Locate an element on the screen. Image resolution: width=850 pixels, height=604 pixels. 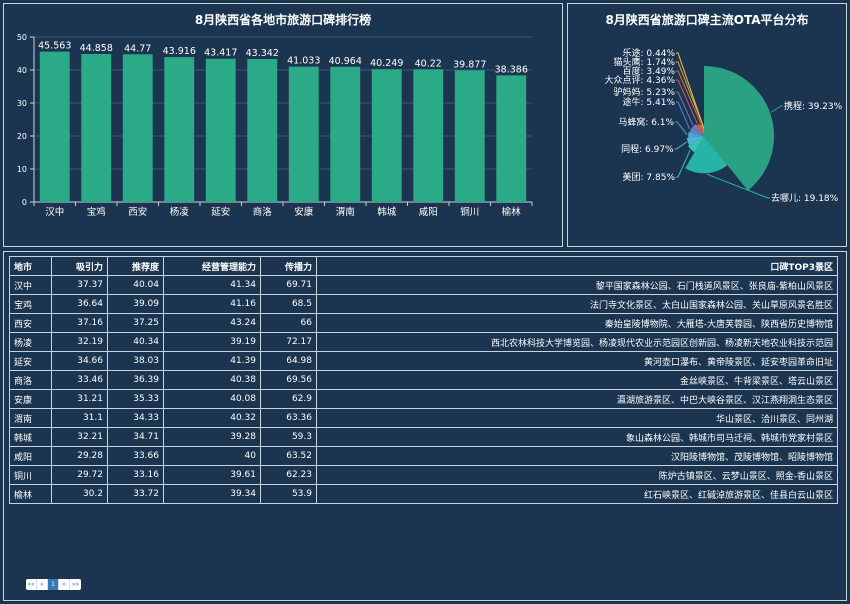
bar-value-label: 40.249 is located at coordinates (386, 63).